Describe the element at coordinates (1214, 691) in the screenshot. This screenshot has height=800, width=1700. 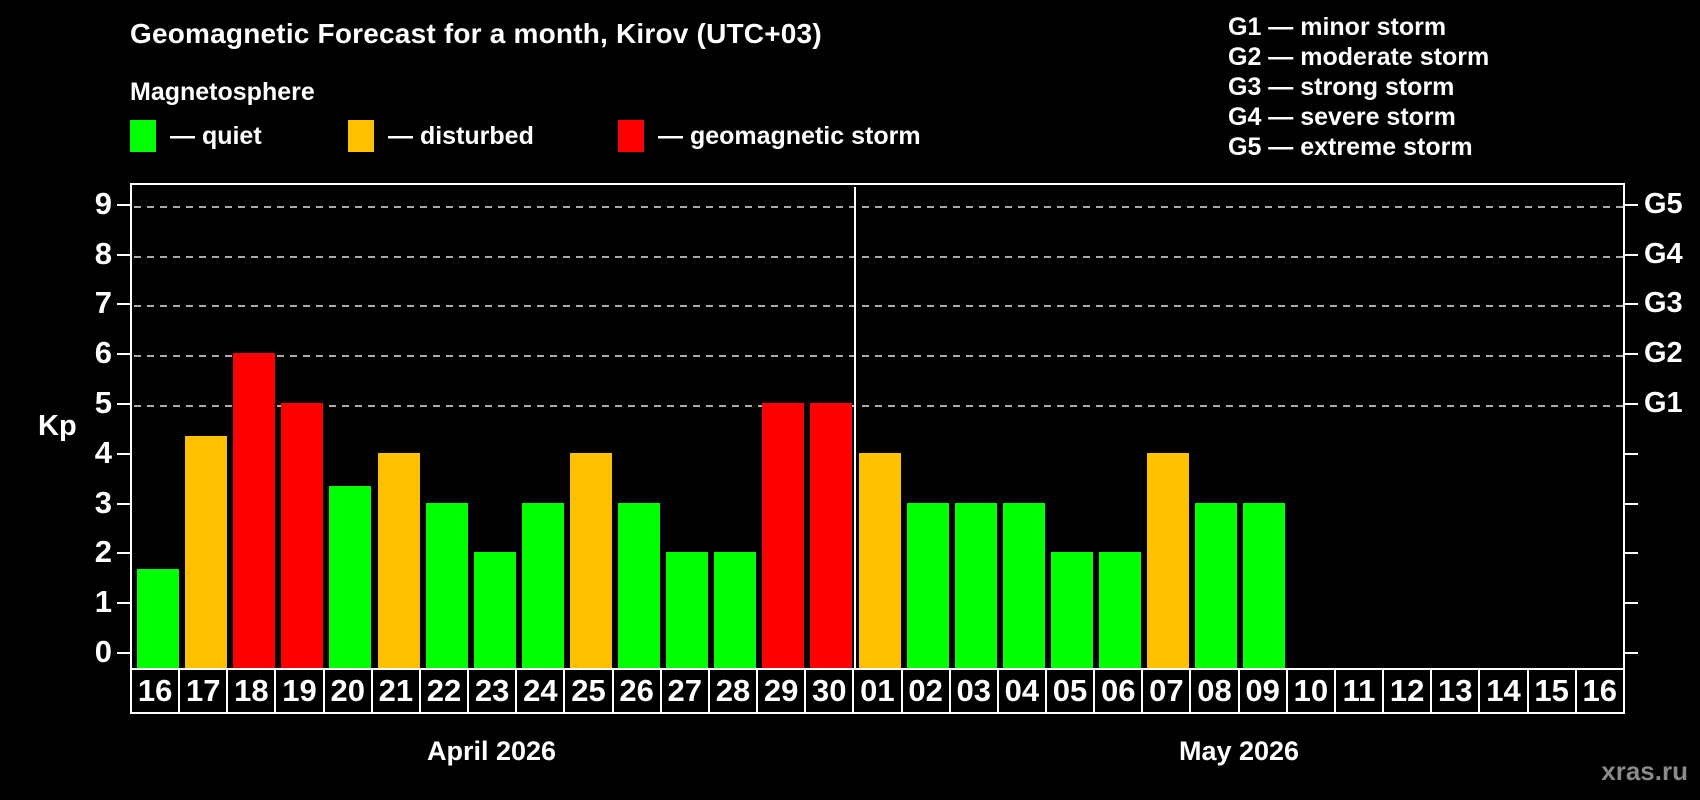
I see `day-label: 08` at that location.